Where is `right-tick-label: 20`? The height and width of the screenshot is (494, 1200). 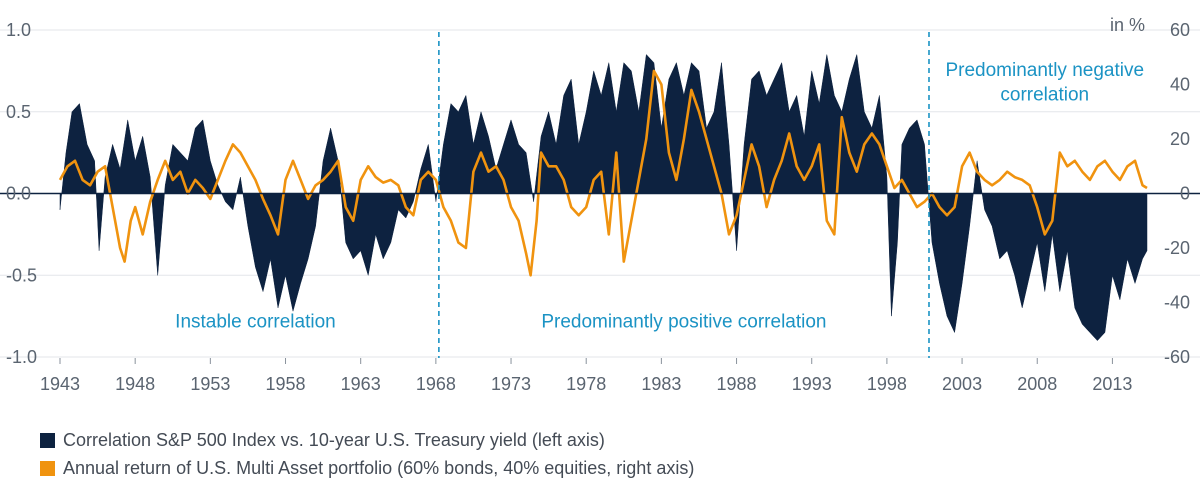
right-tick-label: 20 is located at coordinates (1180, 139).